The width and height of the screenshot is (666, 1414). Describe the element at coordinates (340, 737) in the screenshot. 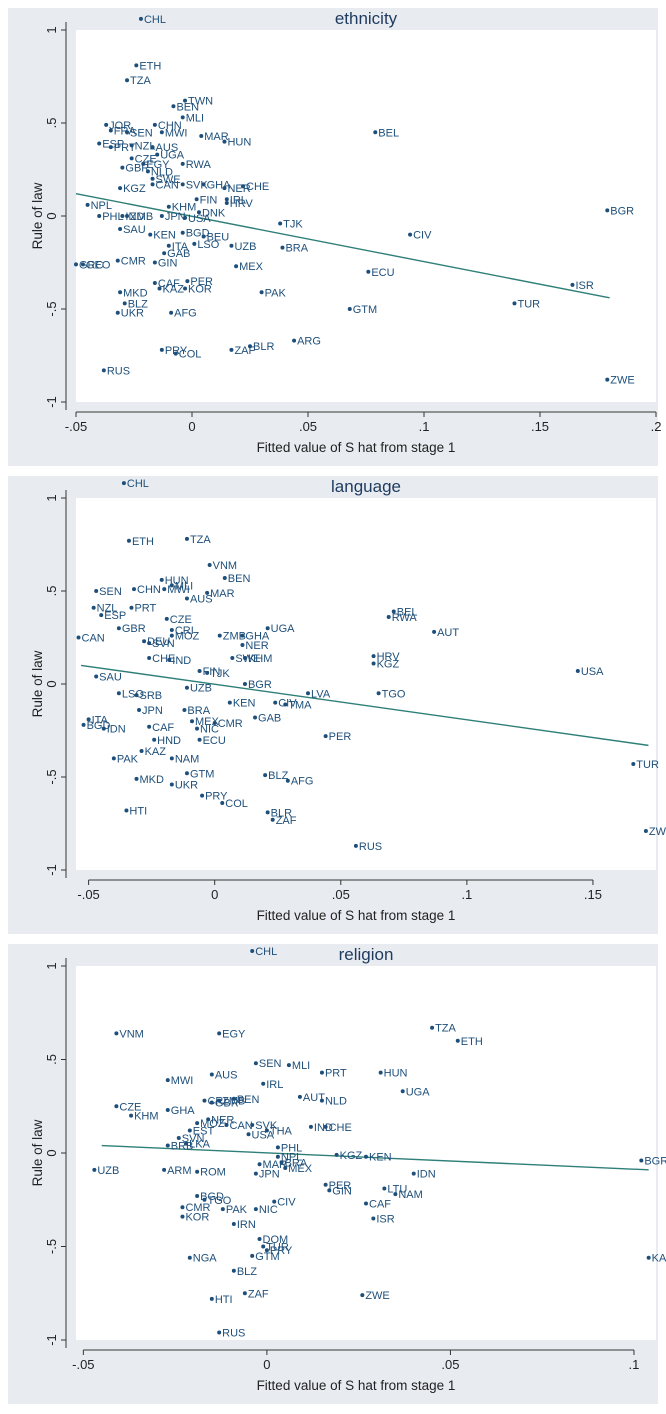

I see `data-label: PER` at that location.